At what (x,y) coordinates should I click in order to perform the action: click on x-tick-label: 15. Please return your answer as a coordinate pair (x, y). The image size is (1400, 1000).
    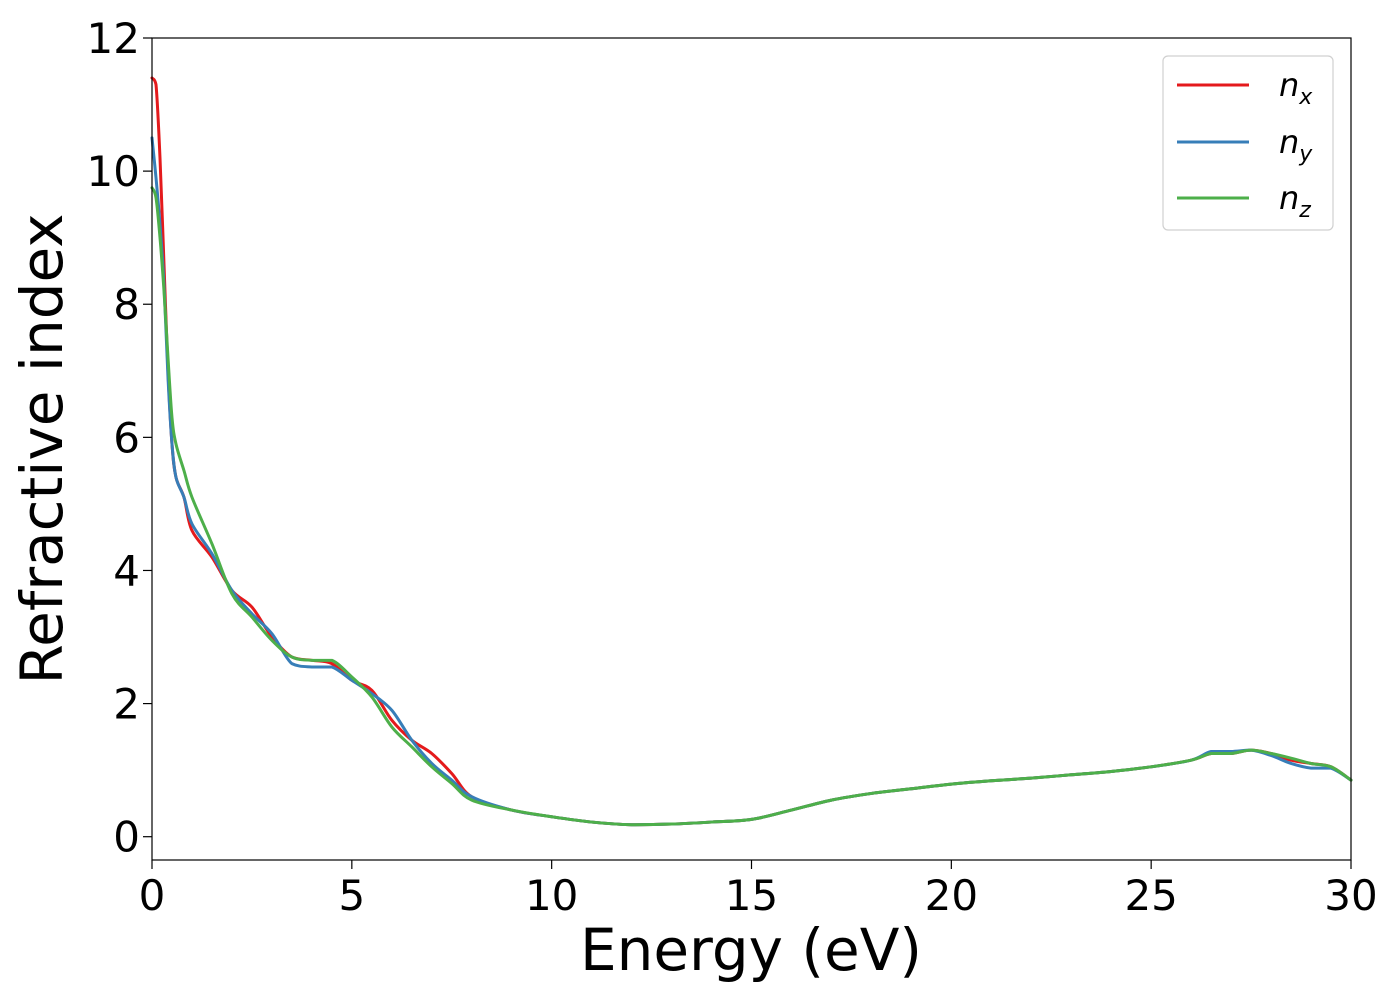
    Looking at the image, I should click on (751, 895).